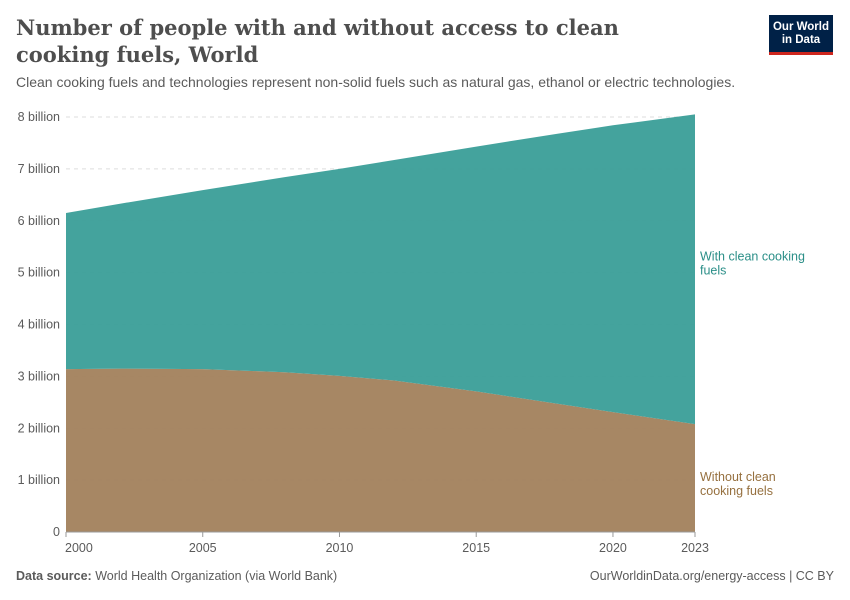  I want to click on y-tick-label: 0, so click(56, 532).